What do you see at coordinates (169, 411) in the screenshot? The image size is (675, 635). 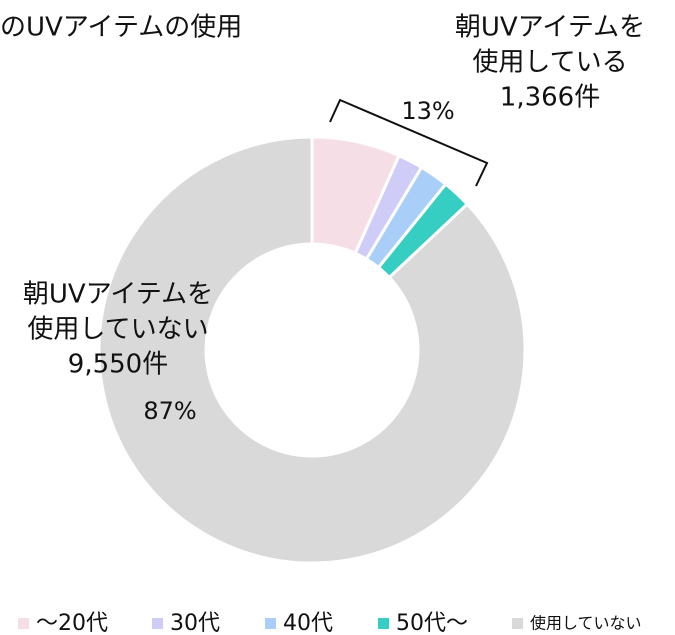 I see `value-label: 87%` at bounding box center [169, 411].